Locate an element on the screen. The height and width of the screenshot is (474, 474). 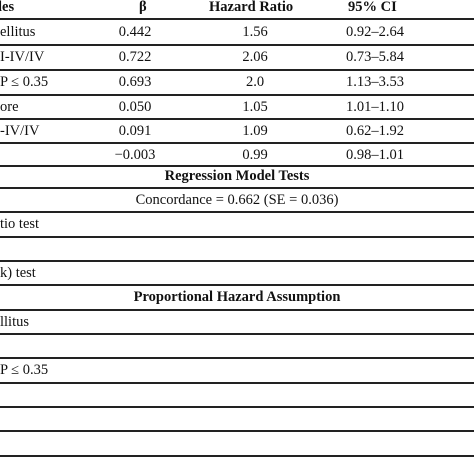
ci-cell: 0.73–5.84 is located at coordinates (375, 57).